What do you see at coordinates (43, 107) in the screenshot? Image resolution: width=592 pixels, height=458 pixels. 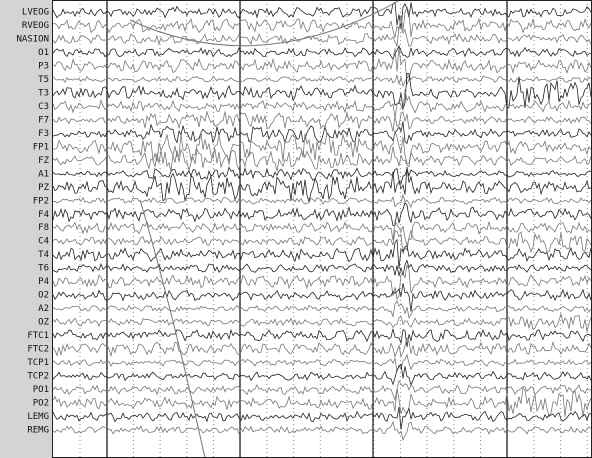 I see `channel-label: C3` at bounding box center [43, 107].